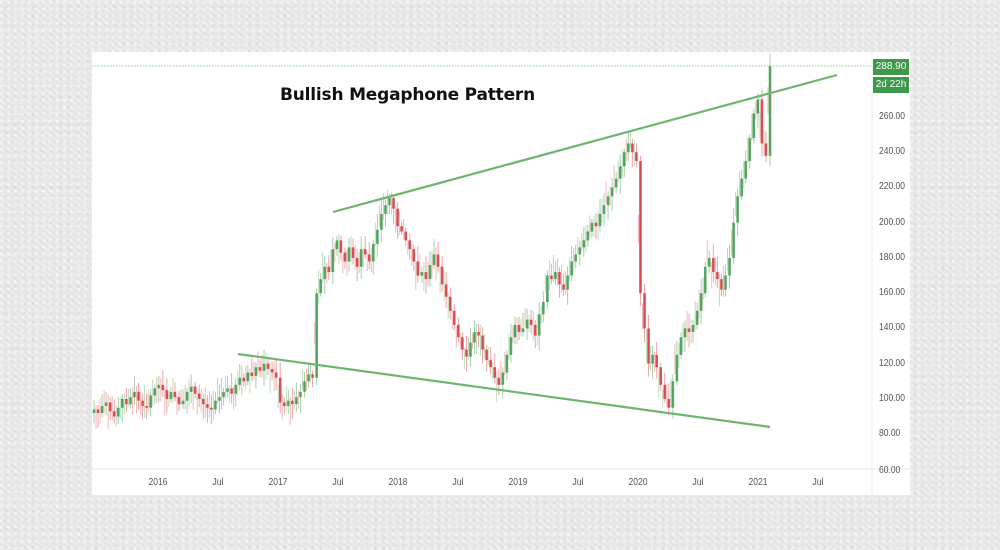  What do you see at coordinates (585, 143) in the screenshot?
I see `upper-trendline` at bounding box center [585, 143].